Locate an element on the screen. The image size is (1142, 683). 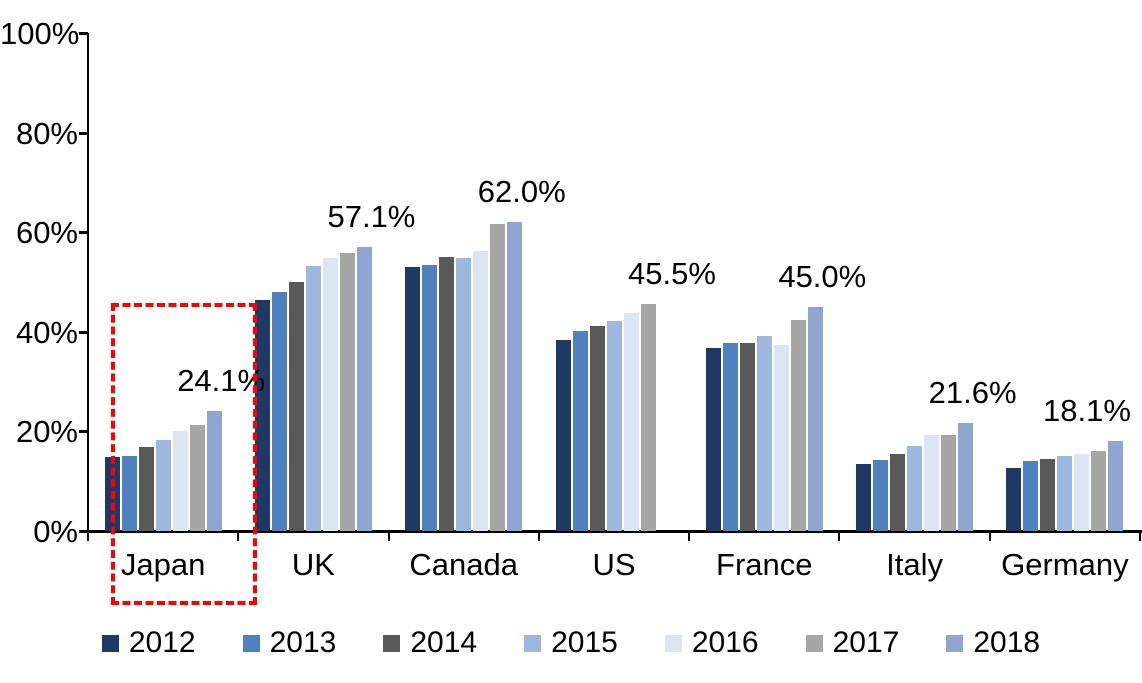
bar-italy-2017 is located at coordinates (949, 482).